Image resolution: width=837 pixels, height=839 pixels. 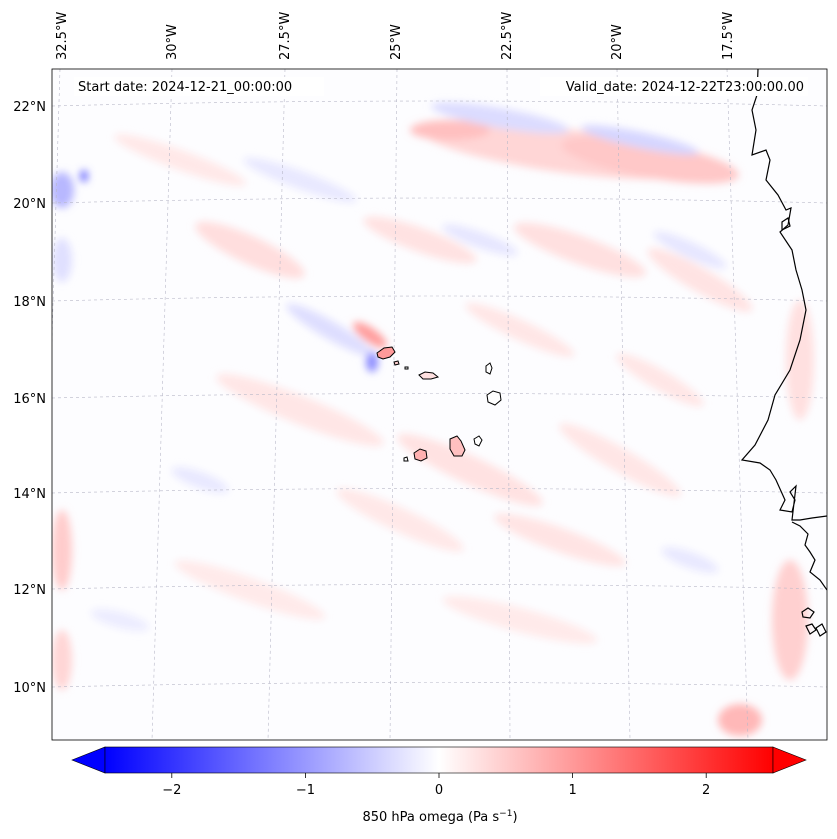 I want to click on colorbar-label: 850 hPa omega (Pa s−1), so click(x=439, y=817).